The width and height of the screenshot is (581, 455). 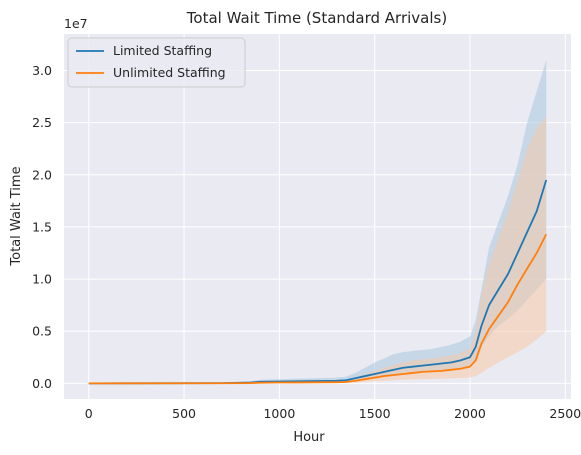 What do you see at coordinates (162, 50) in the screenshot?
I see `legend-label-limited: Limited Staffing` at bounding box center [162, 50].